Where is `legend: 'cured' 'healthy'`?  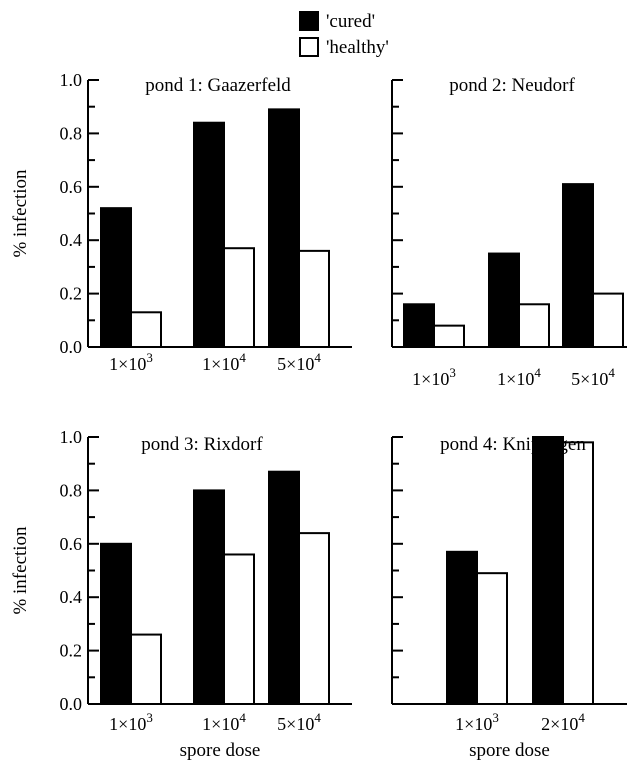 legend: 'cured' 'healthy' is located at coordinates (344, 34).